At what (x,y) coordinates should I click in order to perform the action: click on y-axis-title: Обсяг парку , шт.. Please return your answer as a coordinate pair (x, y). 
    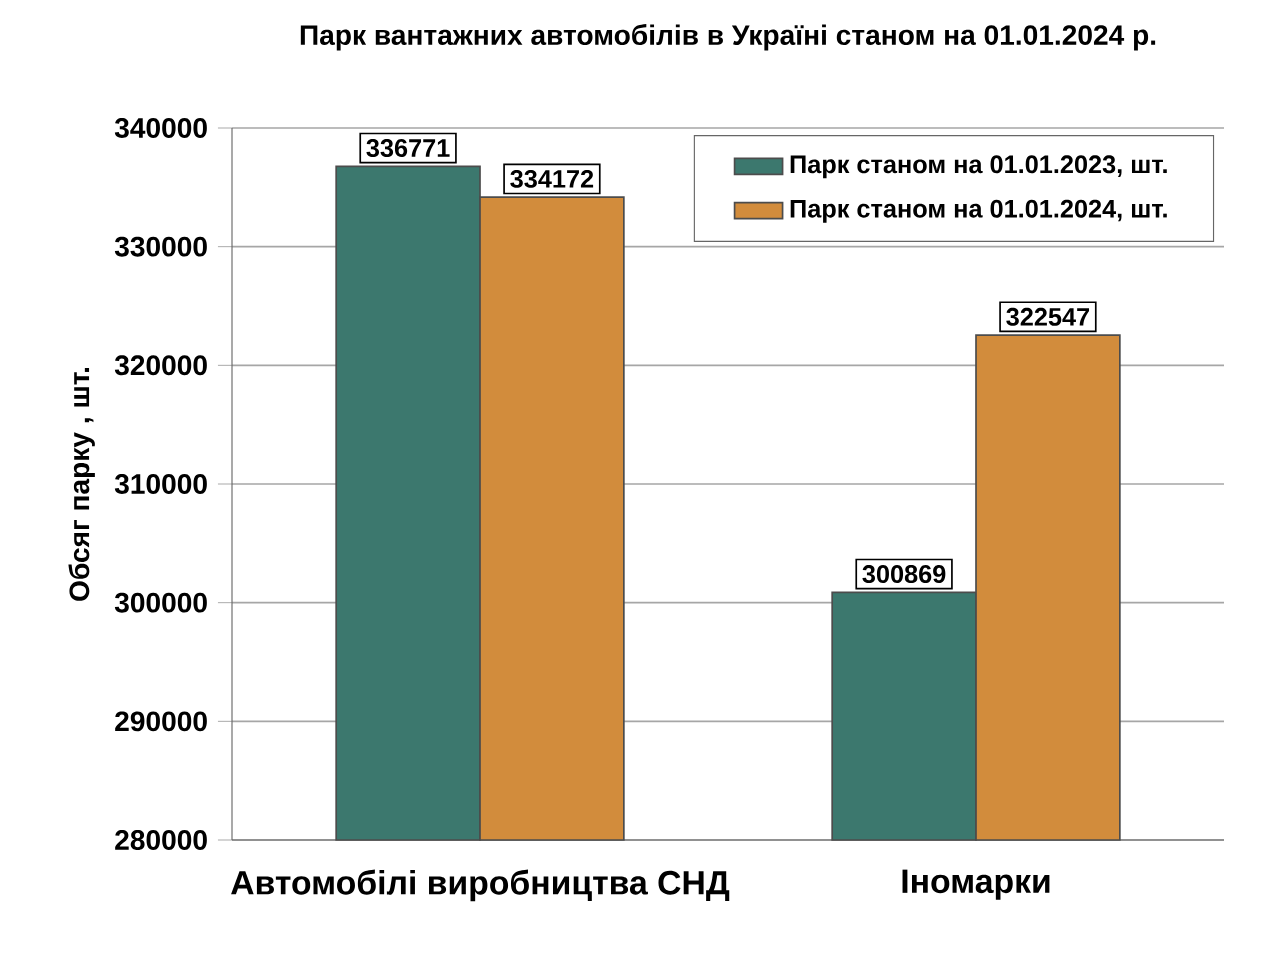
    Looking at the image, I should click on (81, 484).